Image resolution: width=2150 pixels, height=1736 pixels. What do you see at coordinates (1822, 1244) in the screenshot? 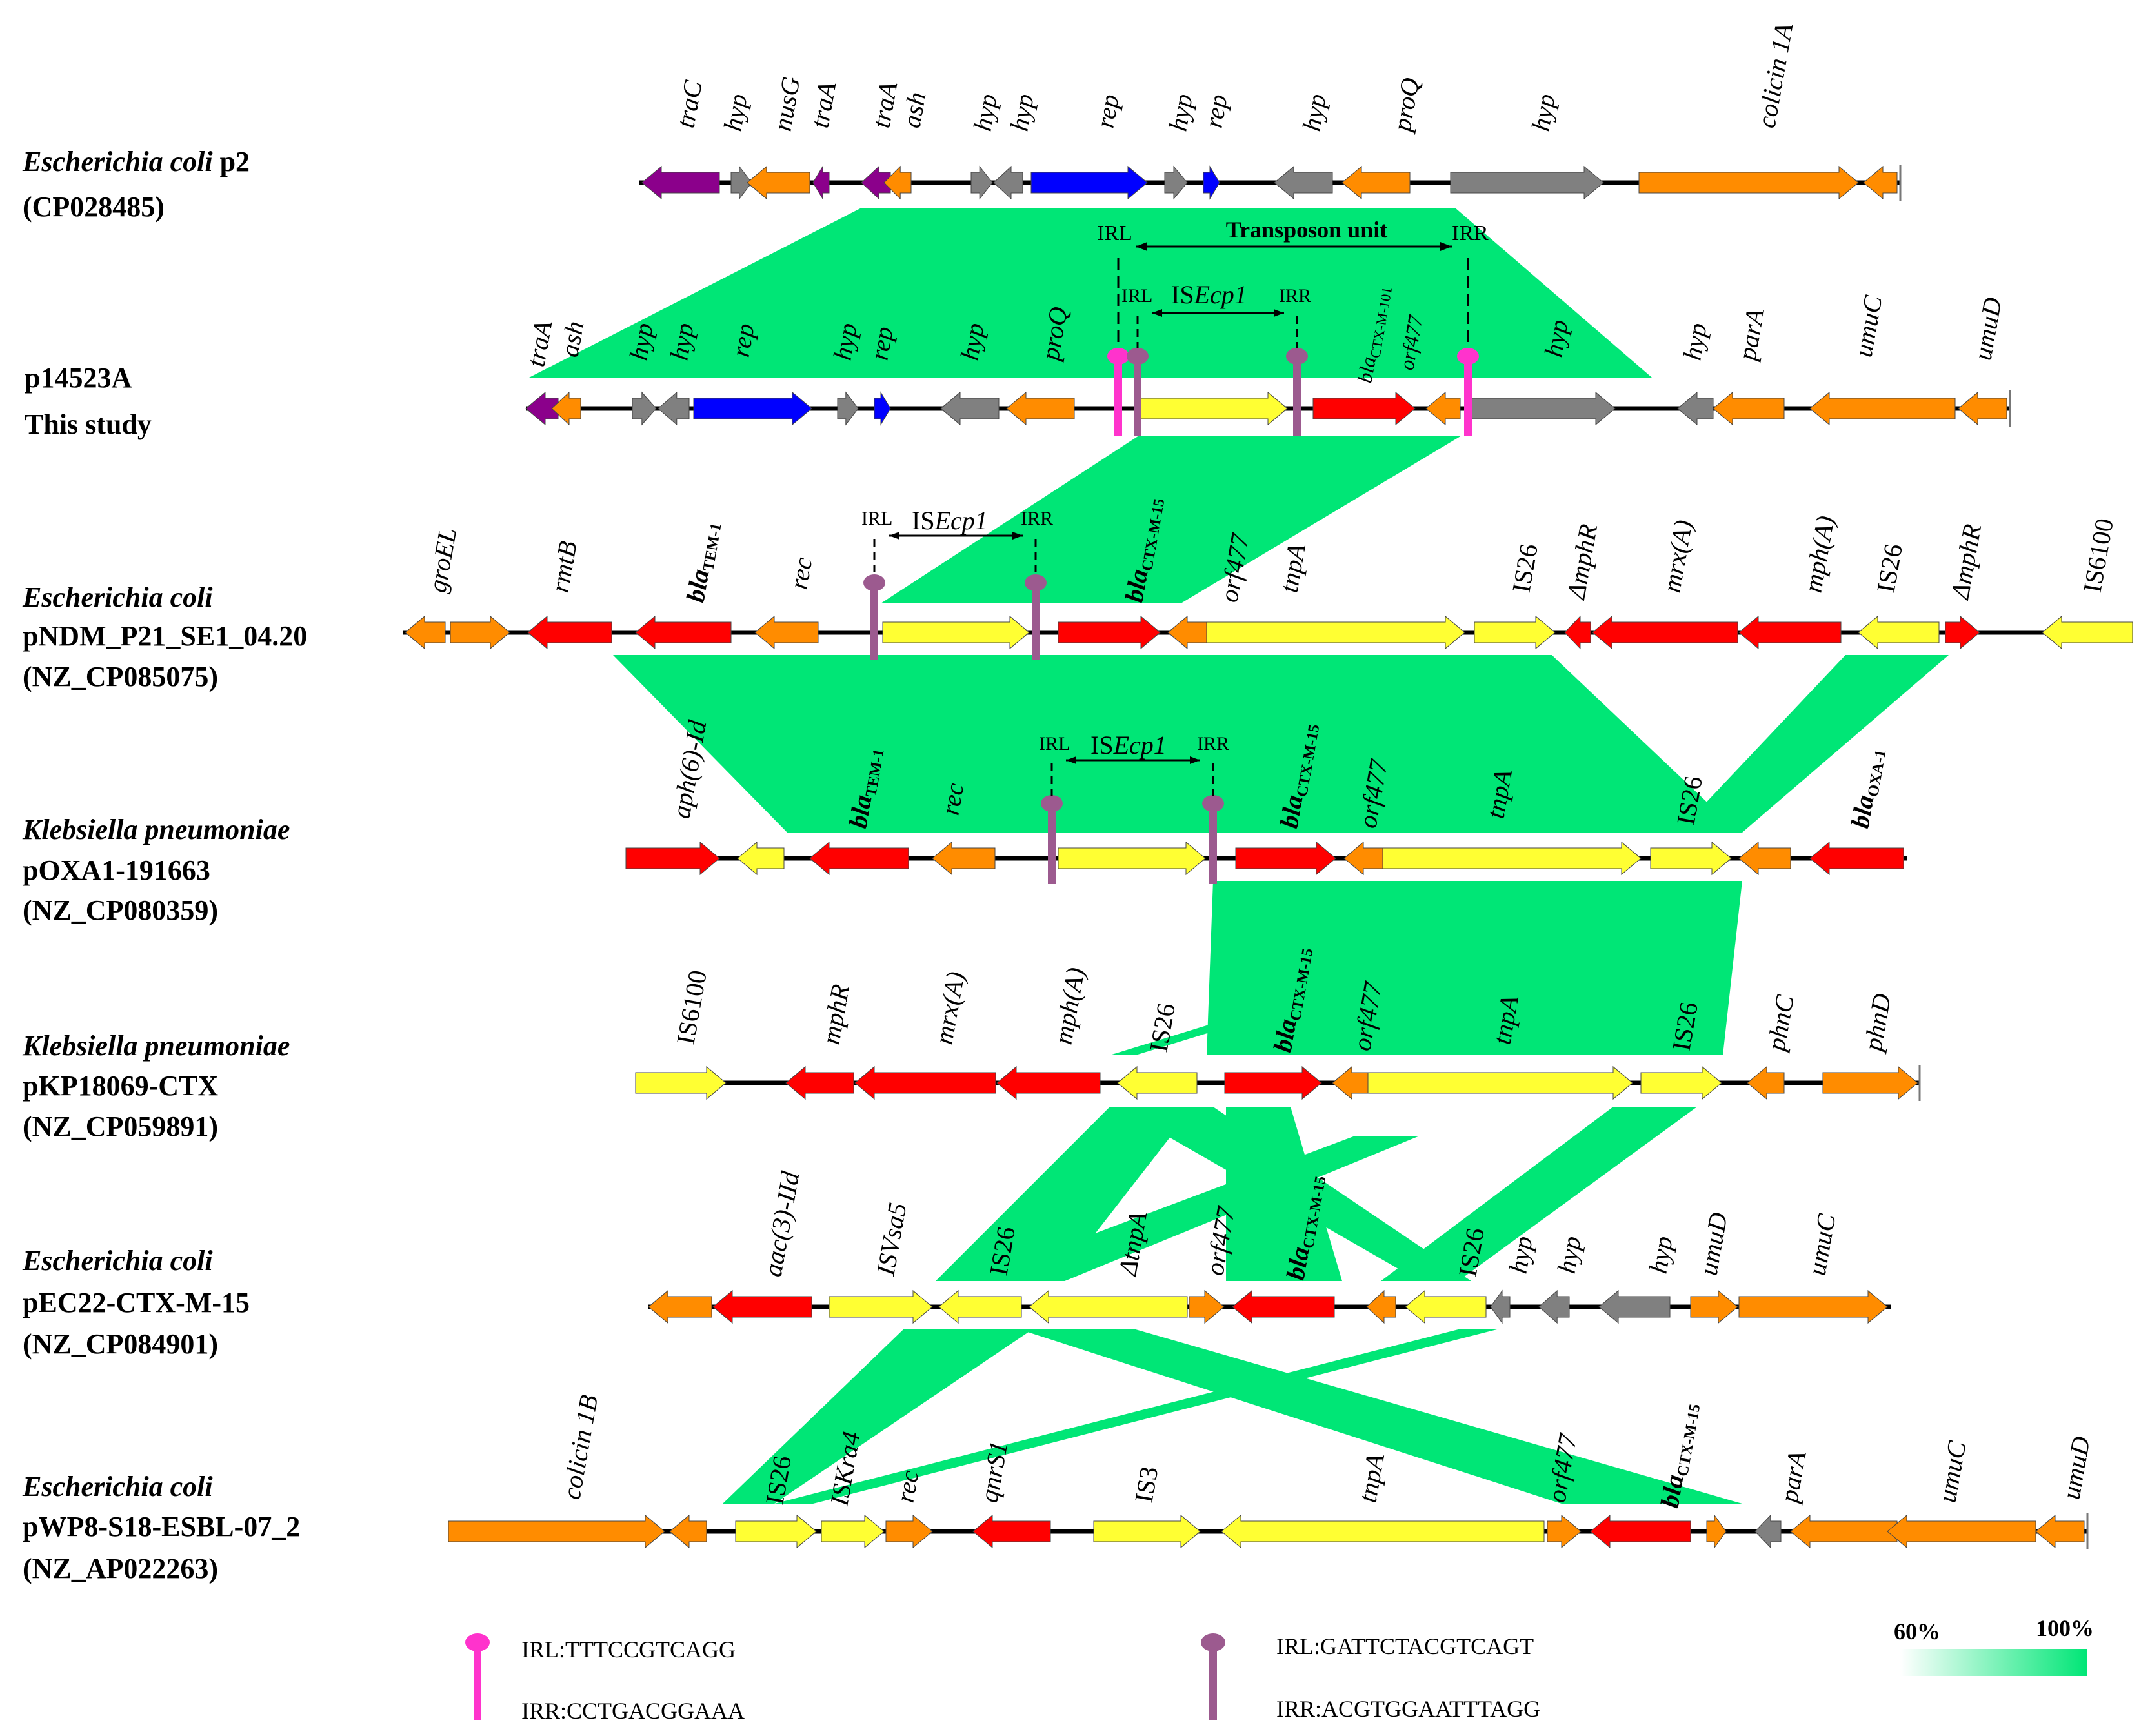
I see `gene-label: umuC` at bounding box center [1822, 1244].